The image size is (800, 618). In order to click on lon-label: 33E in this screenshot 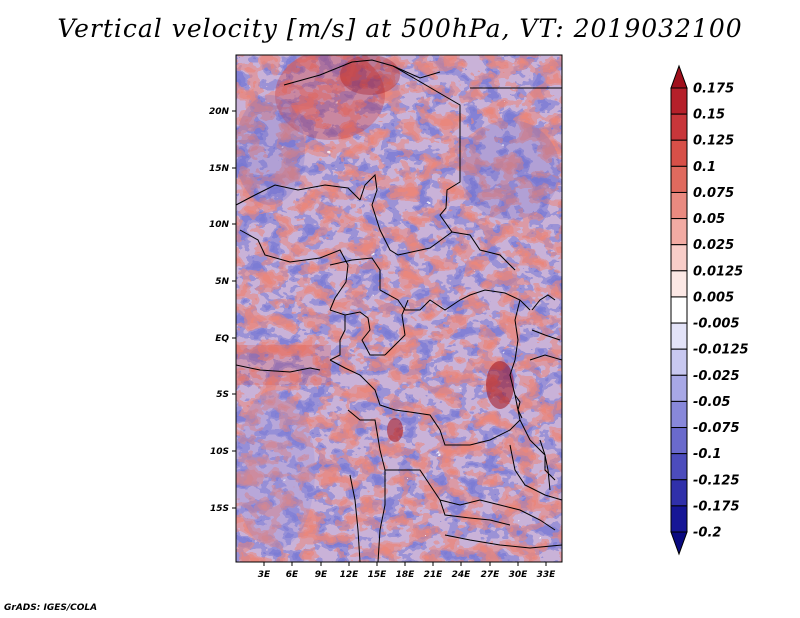, I will do `click(547, 575)`.